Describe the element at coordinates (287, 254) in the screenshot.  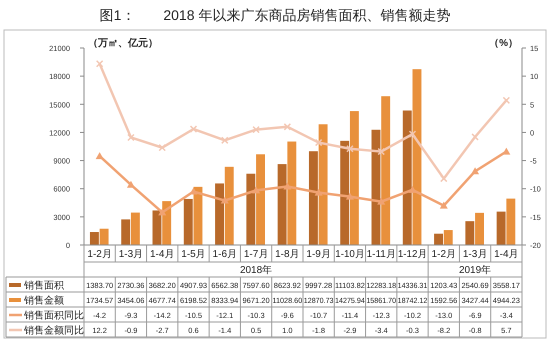
I see `x-tick-label: 1-8月` at that location.